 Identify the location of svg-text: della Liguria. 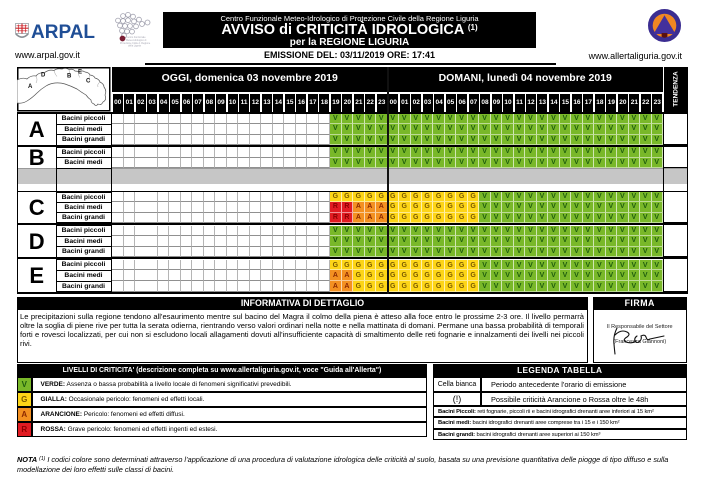
(135, 46).